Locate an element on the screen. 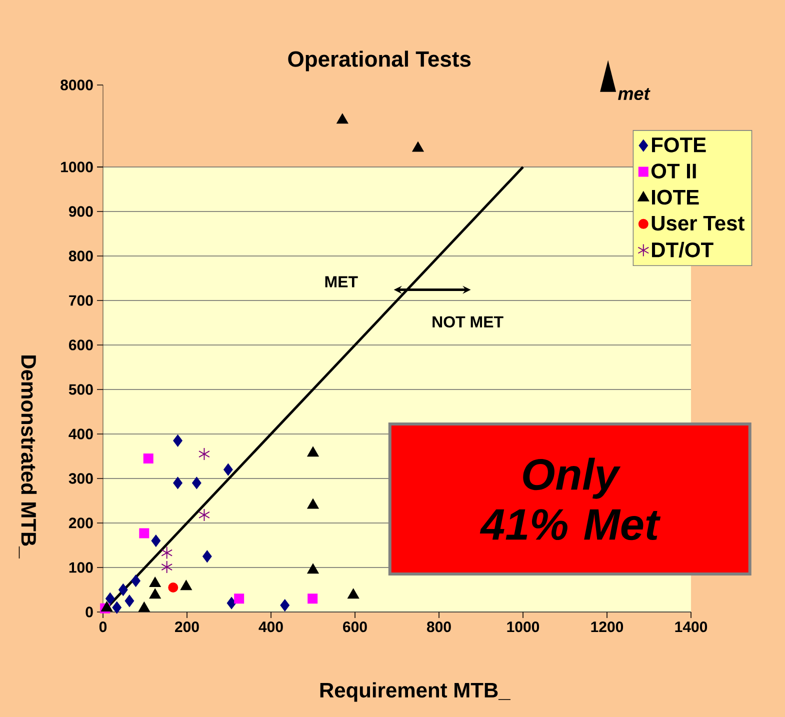 The width and height of the screenshot is (785, 717). y-tick-label: 200 is located at coordinates (80, 523).